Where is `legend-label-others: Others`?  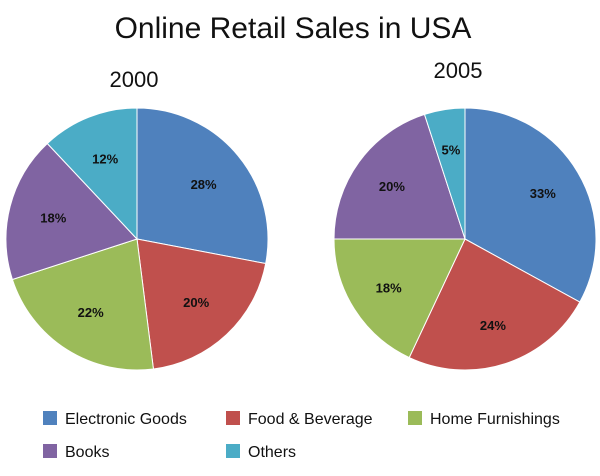
legend-label-others: Others is located at coordinates (272, 452).